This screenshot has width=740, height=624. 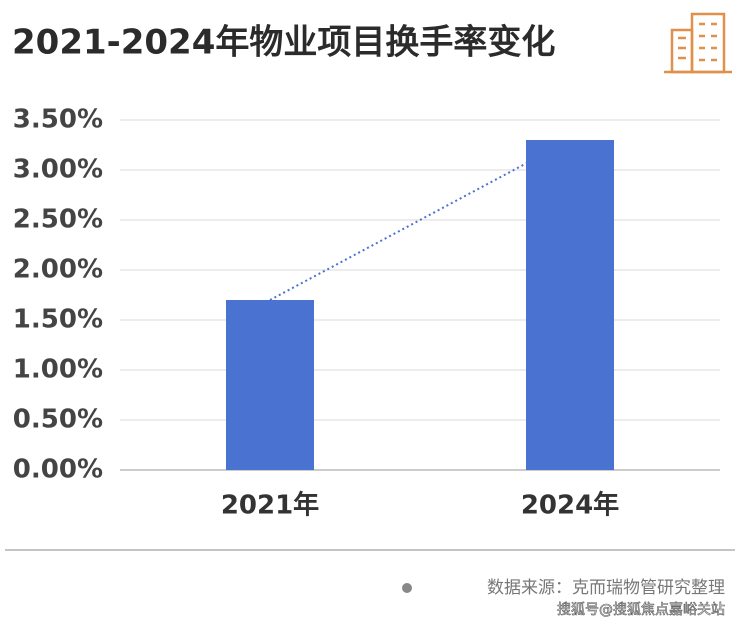 I want to click on y-tick-label: 2.50%, so click(x=58, y=220).